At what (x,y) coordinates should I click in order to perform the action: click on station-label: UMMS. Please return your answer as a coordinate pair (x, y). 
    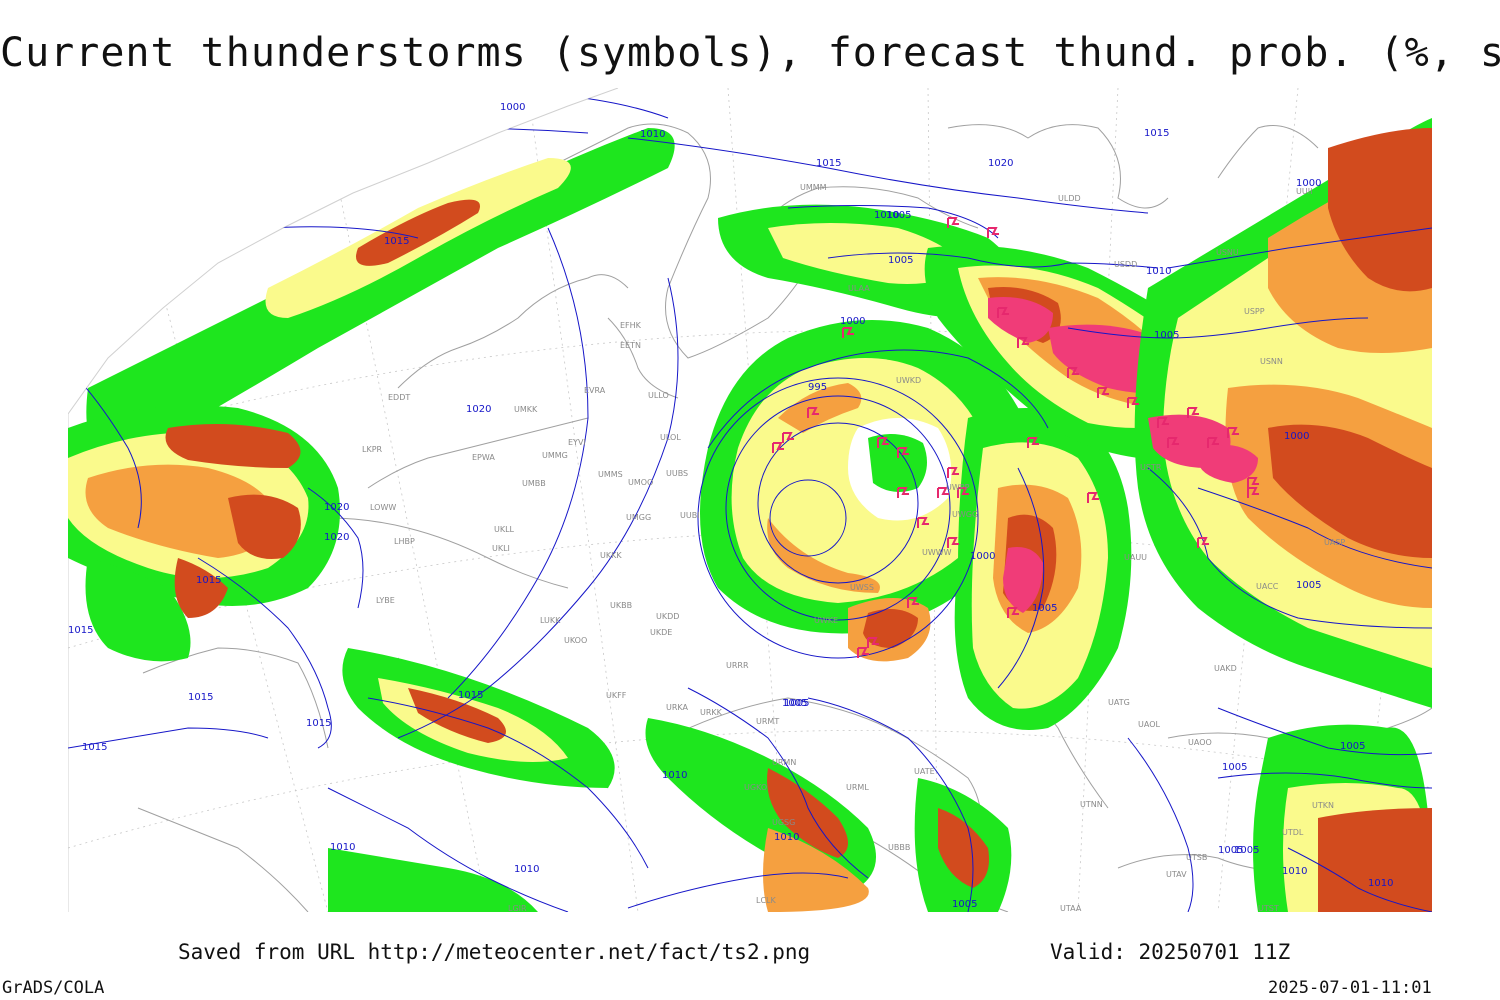
    Looking at the image, I should click on (610, 474).